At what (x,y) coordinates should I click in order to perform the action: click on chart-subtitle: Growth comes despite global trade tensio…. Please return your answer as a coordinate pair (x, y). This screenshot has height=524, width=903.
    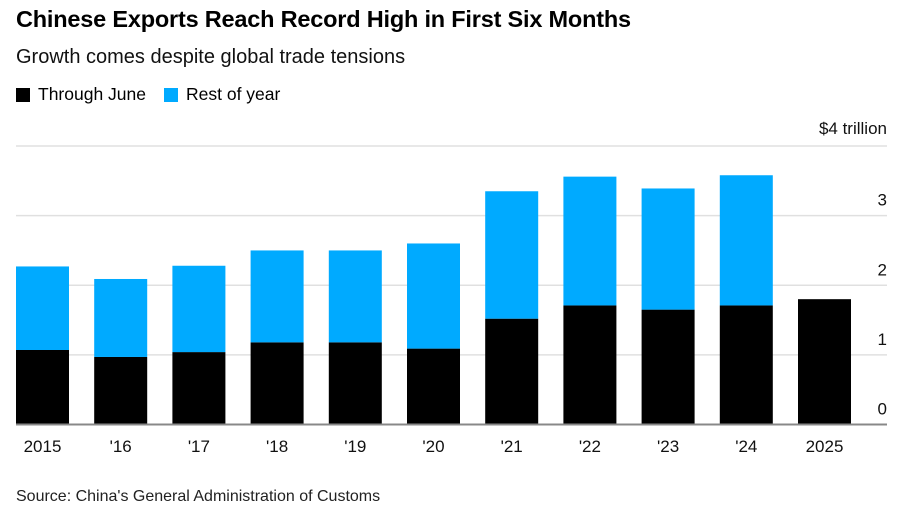
    Looking at the image, I should click on (211, 57).